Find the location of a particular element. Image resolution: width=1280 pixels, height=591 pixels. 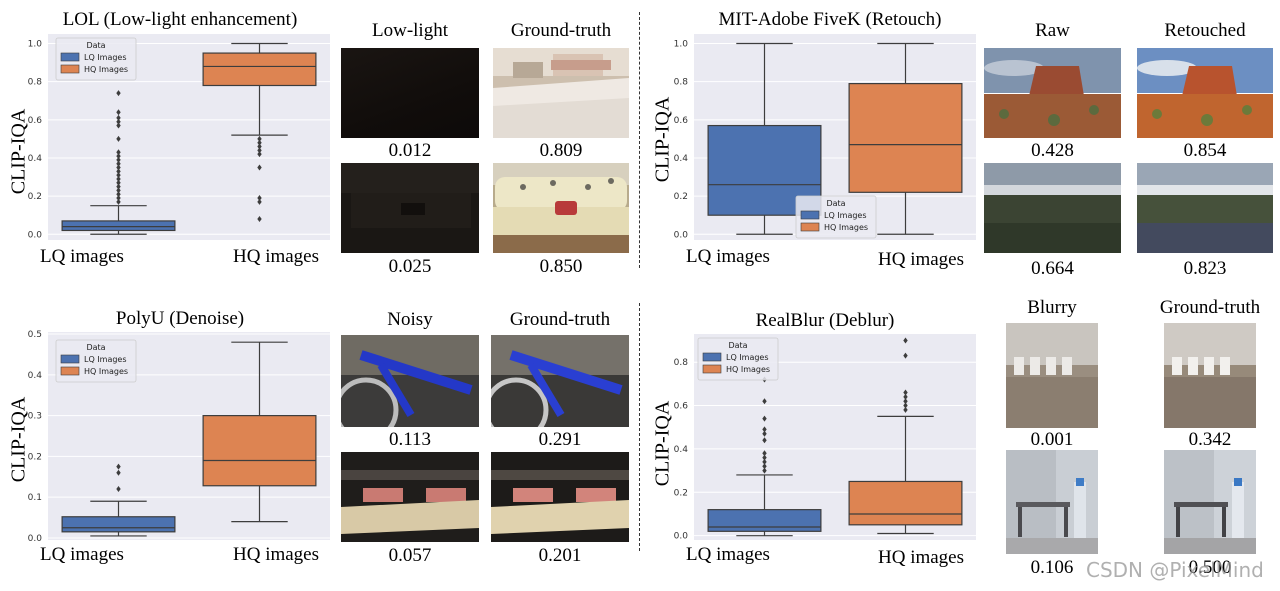

y-tick-label: 0.1 is located at coordinates (35, 498).